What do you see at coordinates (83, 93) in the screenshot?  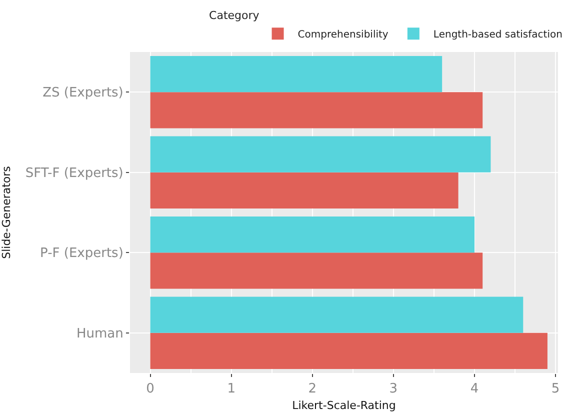 I see `y-tick-label: ZS (Experts)` at bounding box center [83, 93].